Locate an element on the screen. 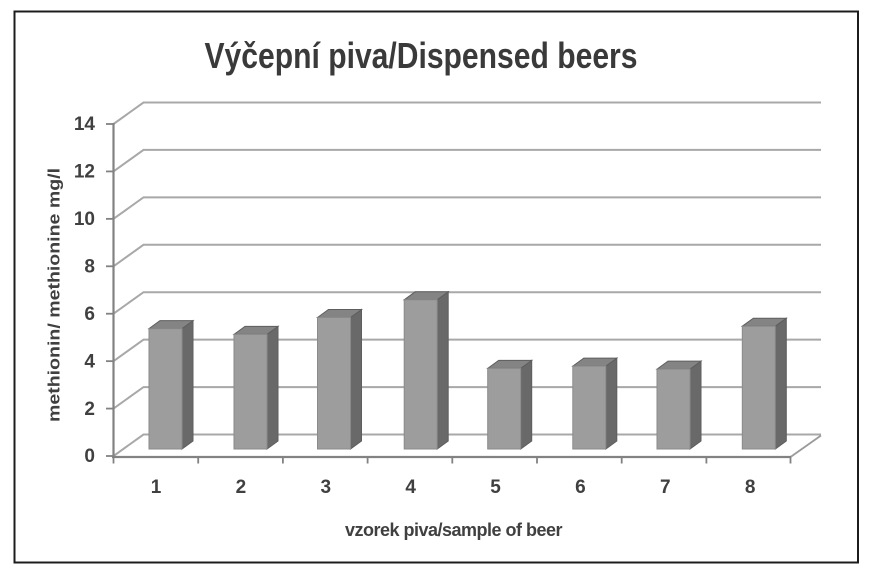 Image resolution: width=874 pixels, height=573 pixels. svg-text: 0 is located at coordinates (89, 456).